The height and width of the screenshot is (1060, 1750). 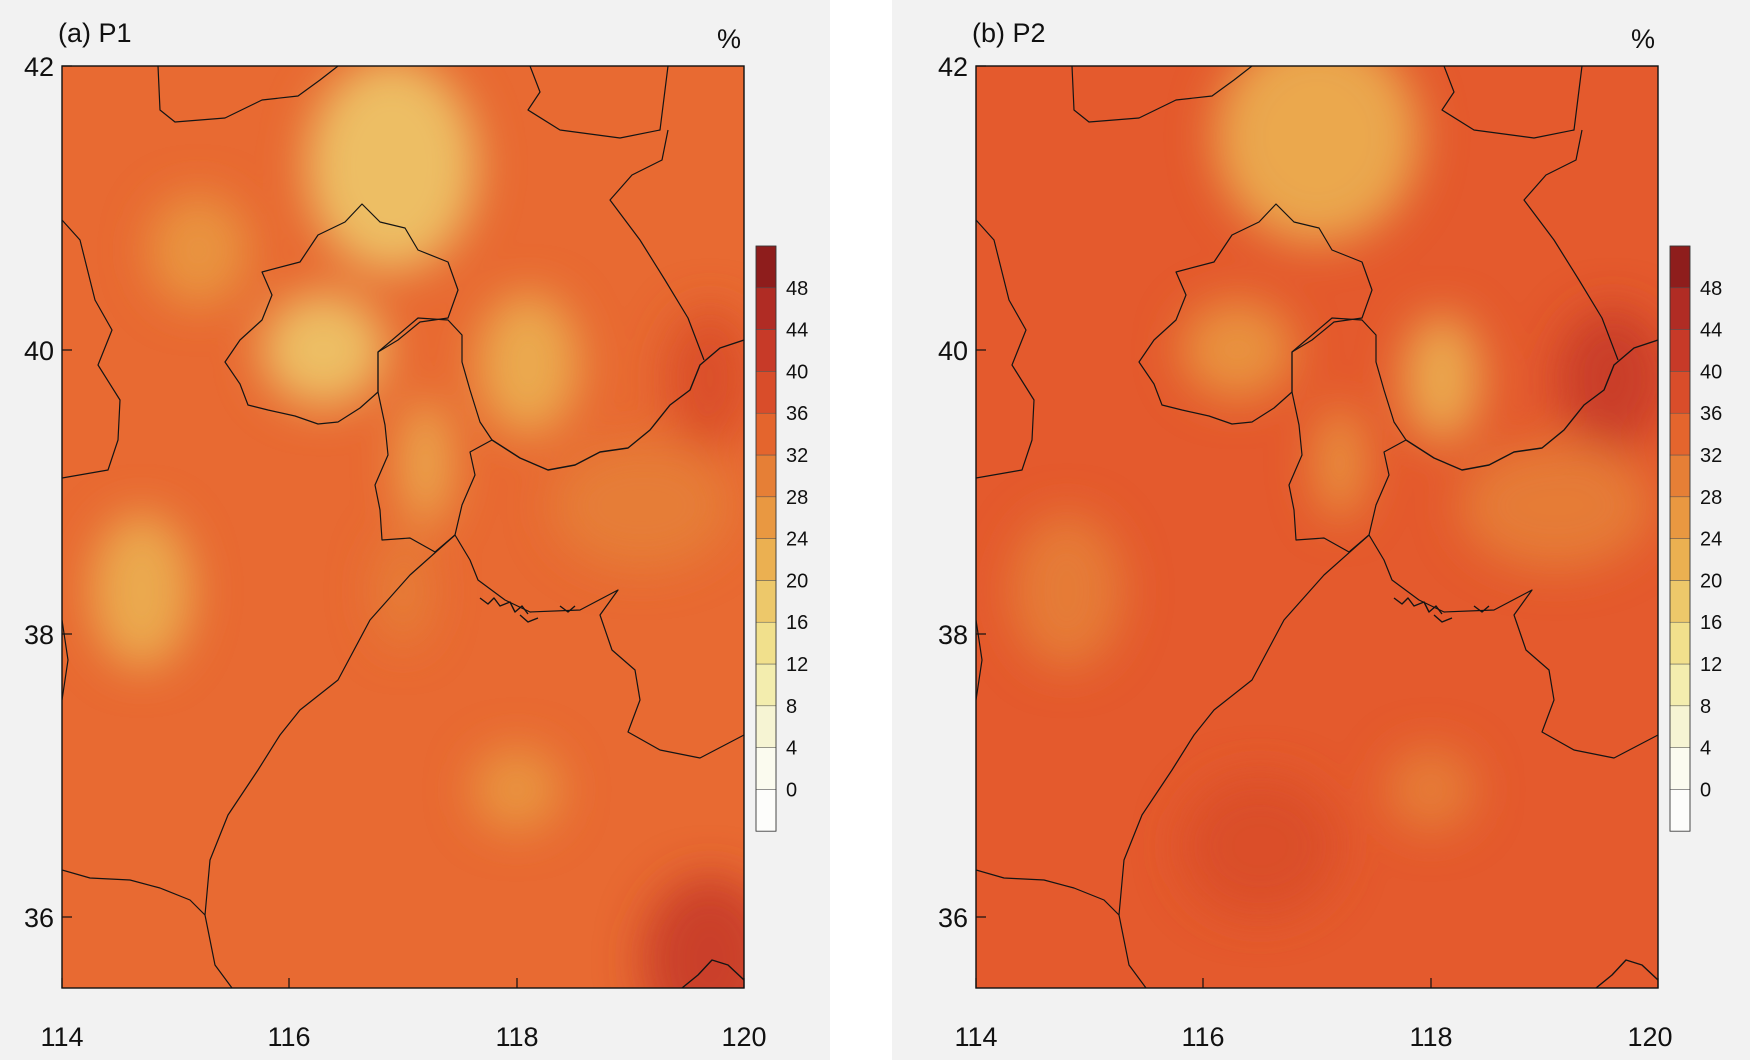 What do you see at coordinates (527, 610) in the screenshot?
I see `panel-a-bohai-islands` at bounding box center [527, 610].